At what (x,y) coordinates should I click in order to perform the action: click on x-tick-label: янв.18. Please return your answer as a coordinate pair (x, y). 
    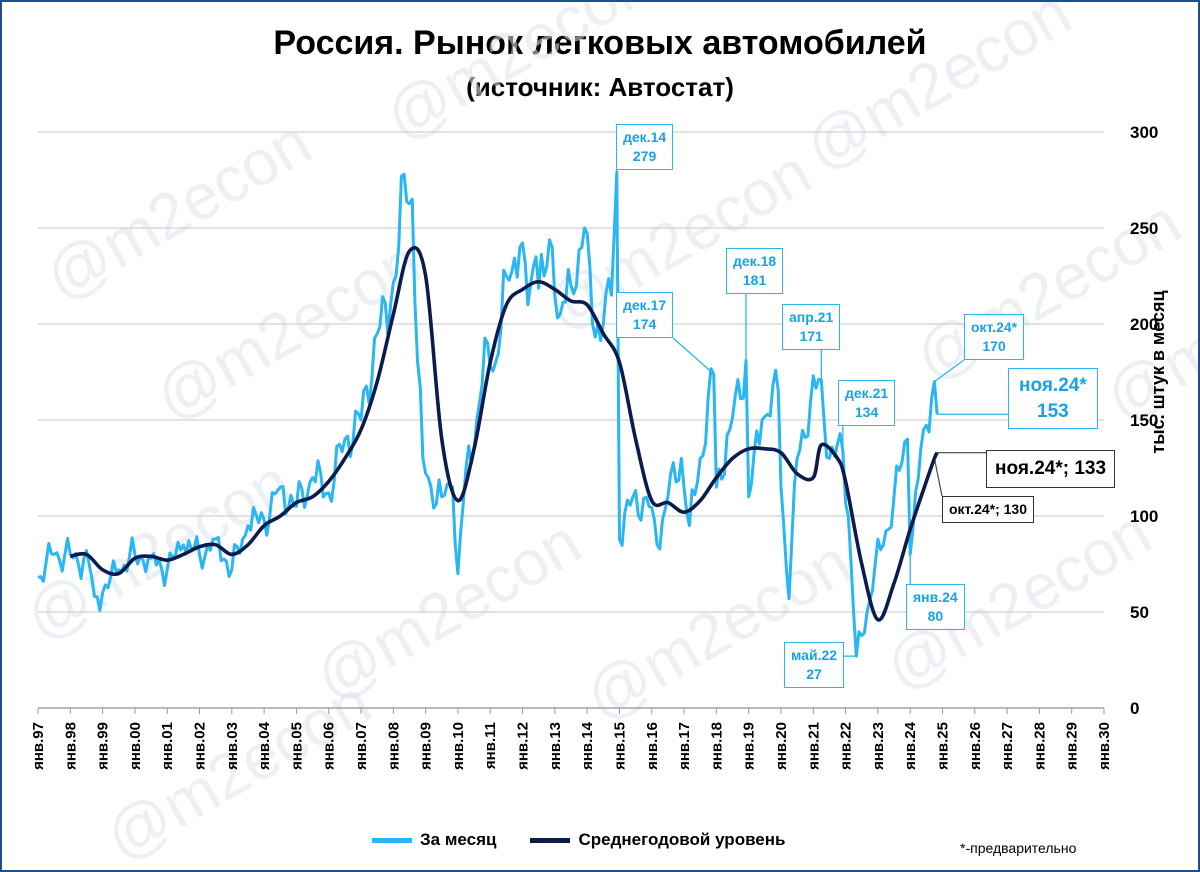
    Looking at the image, I should click on (716, 746).